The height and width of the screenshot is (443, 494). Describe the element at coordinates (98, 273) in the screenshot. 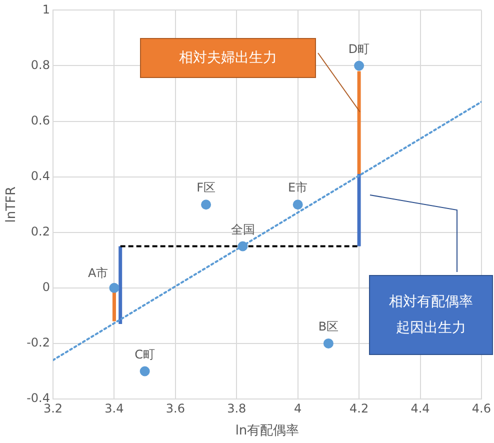

I see `series-label: A市` at that location.